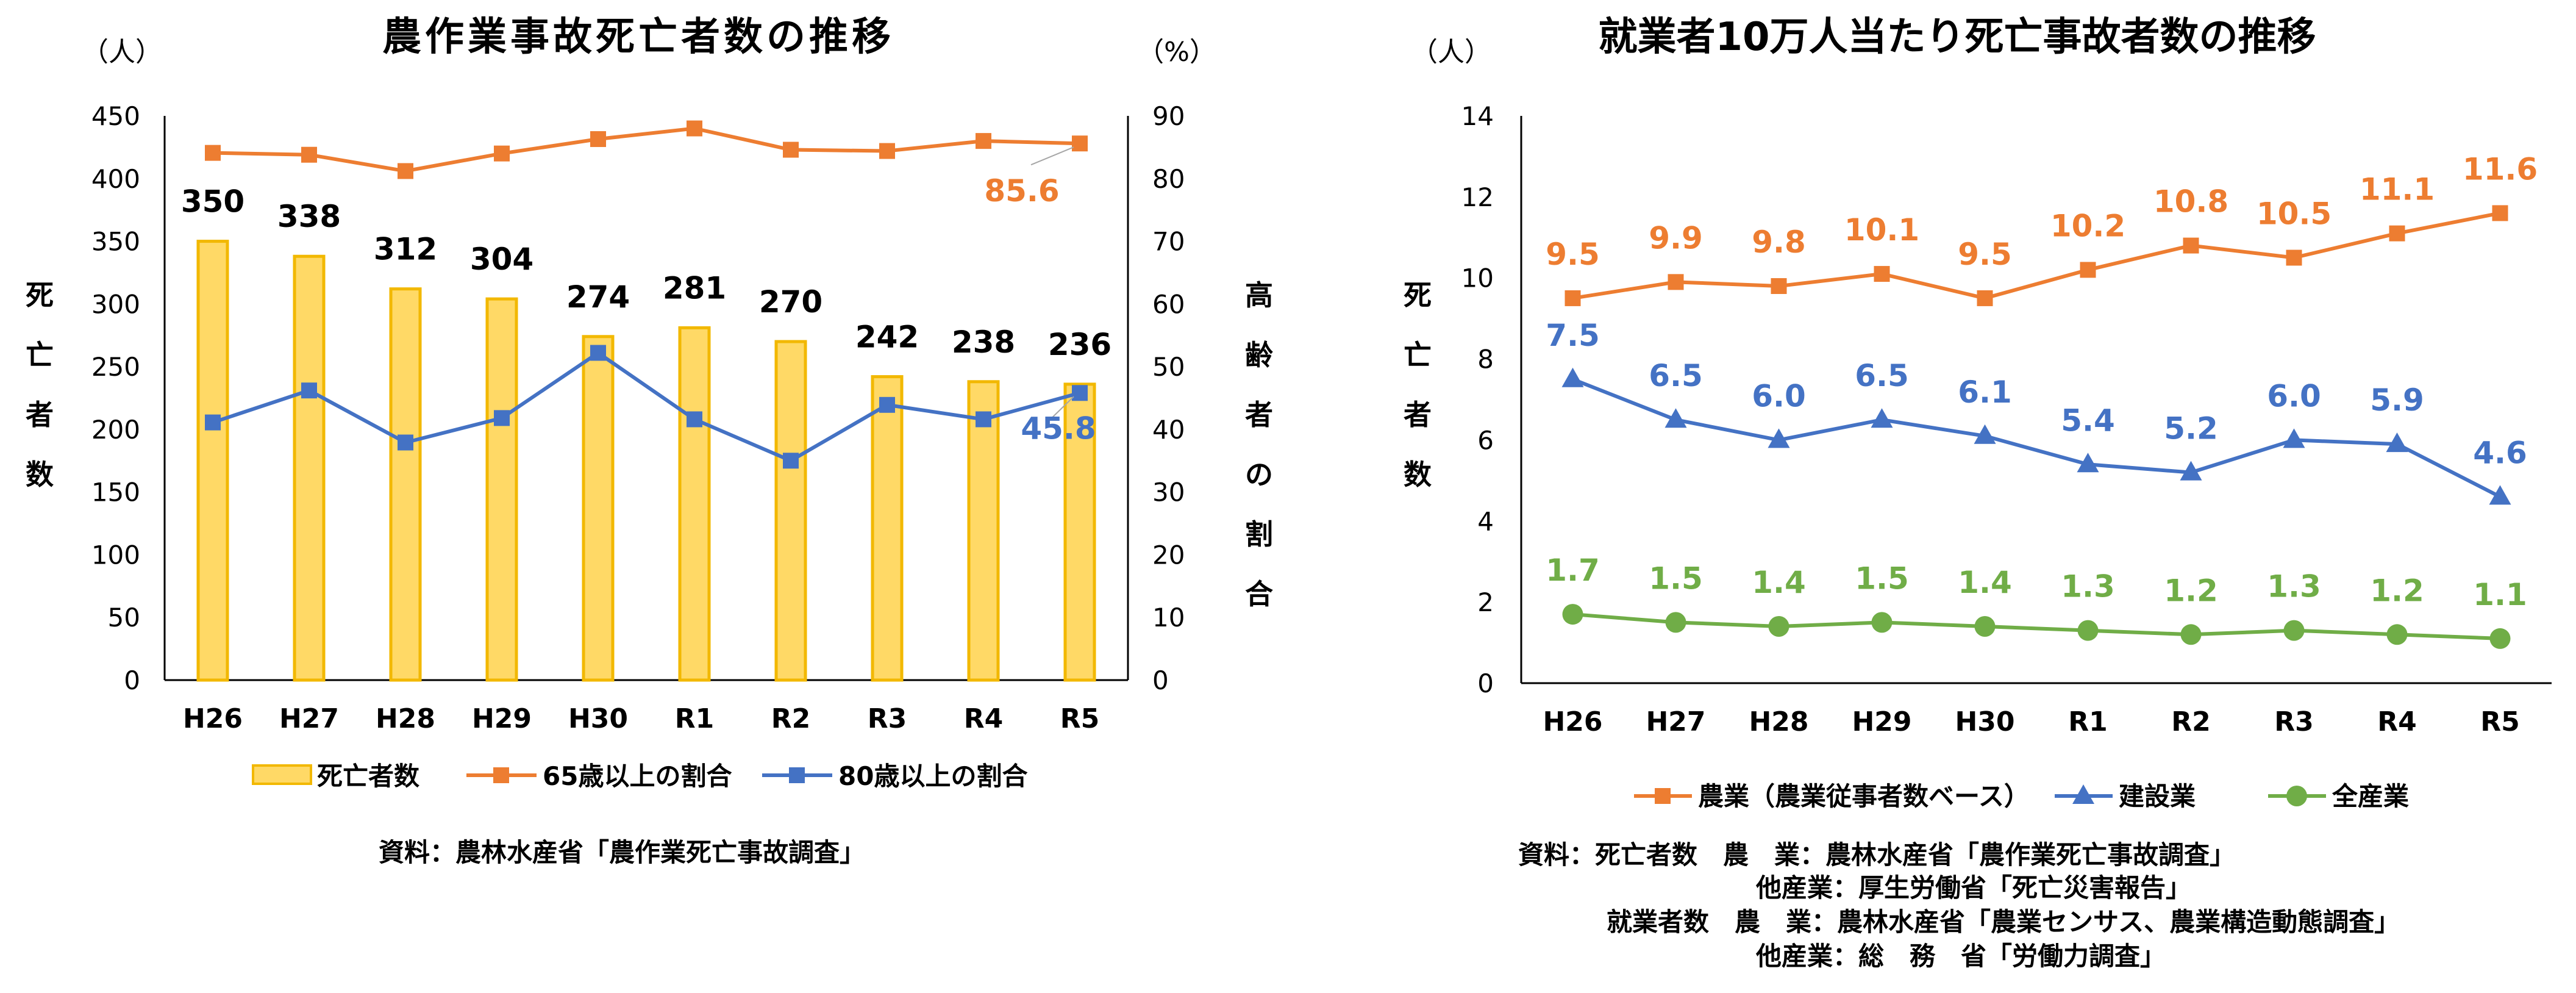  What do you see at coordinates (1973, 888) in the screenshot?
I see `right-source-line-2: 他産業：厚生労働省「死亡災害報告」` at bounding box center [1973, 888].